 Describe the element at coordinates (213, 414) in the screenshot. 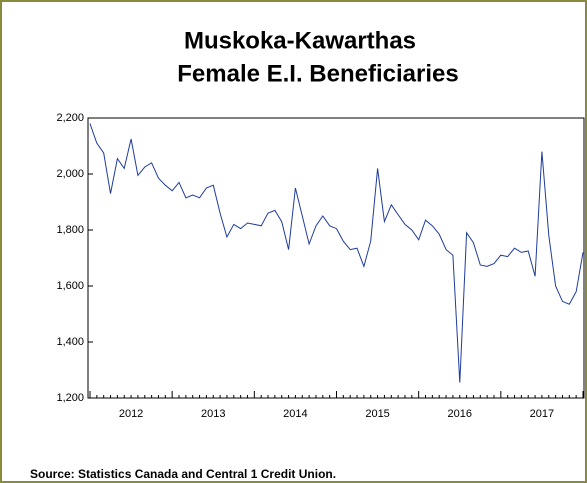

I see `x-tick-label: 2013` at that location.